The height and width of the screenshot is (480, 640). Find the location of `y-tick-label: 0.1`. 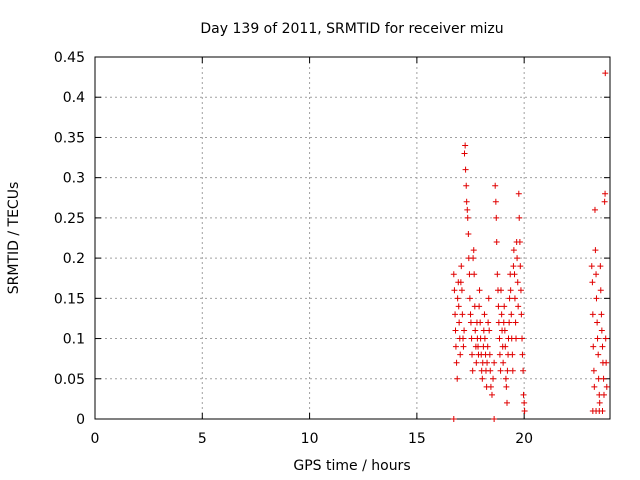

y-tick-label: 0.1 is located at coordinates (74, 340).